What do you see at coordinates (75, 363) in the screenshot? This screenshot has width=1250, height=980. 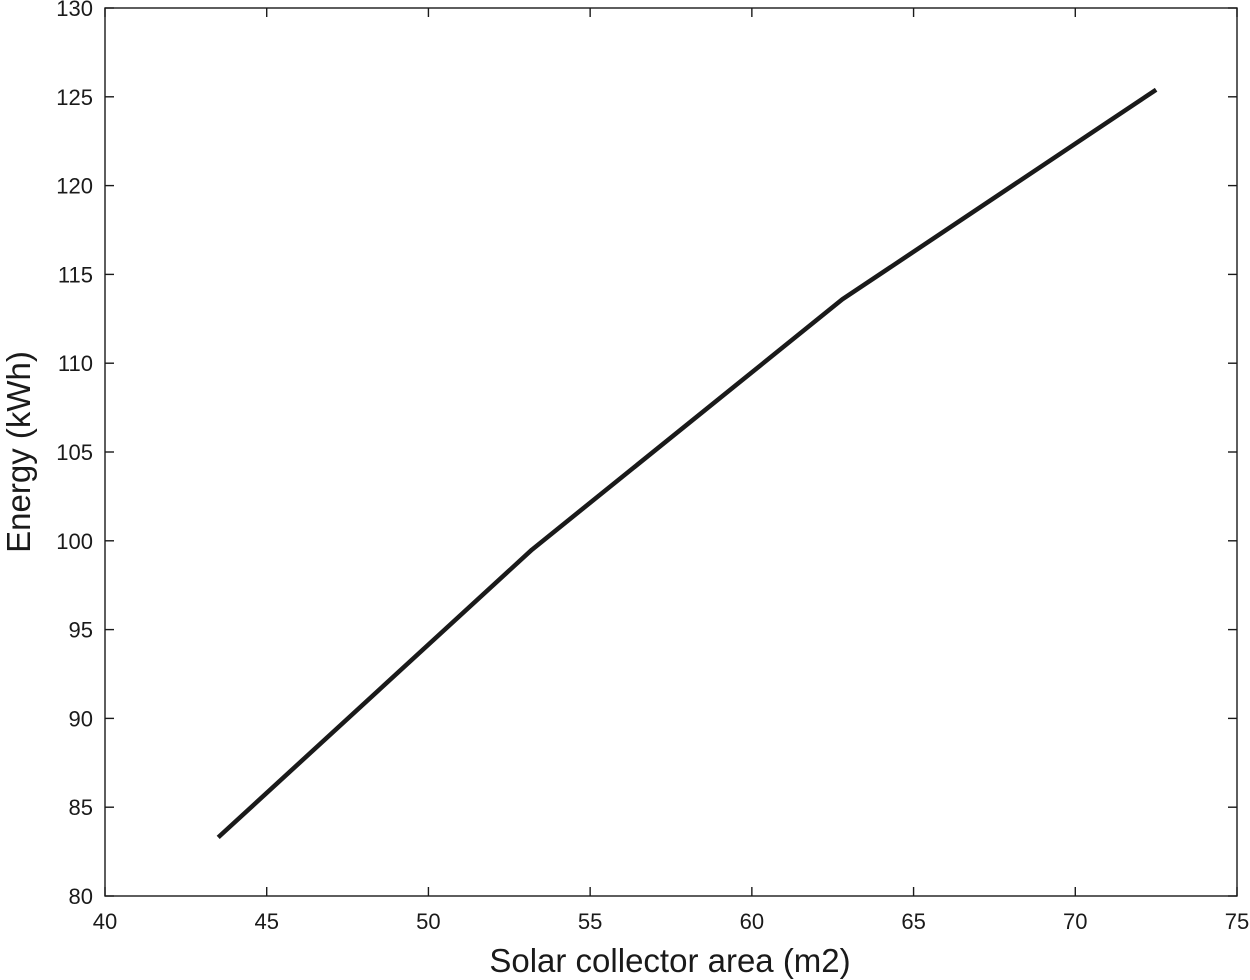 I see `y-tick-label: 110` at bounding box center [75, 363].